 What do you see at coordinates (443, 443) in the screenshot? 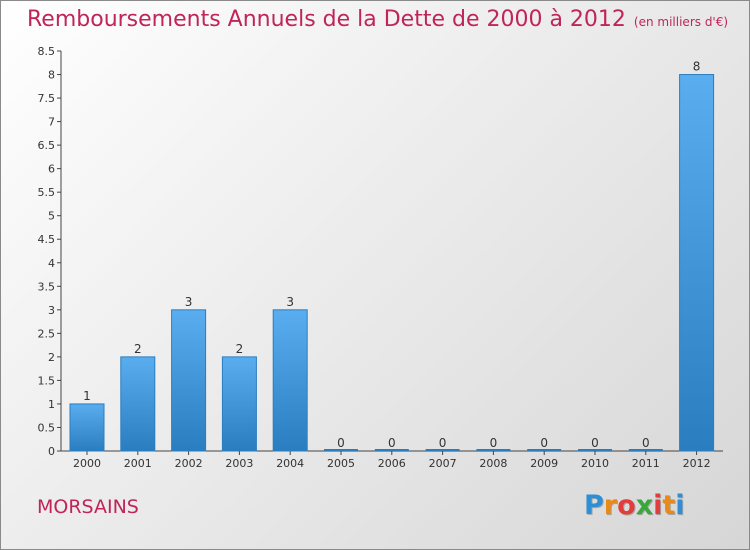
I see `value-label-2007: 0` at bounding box center [443, 443].